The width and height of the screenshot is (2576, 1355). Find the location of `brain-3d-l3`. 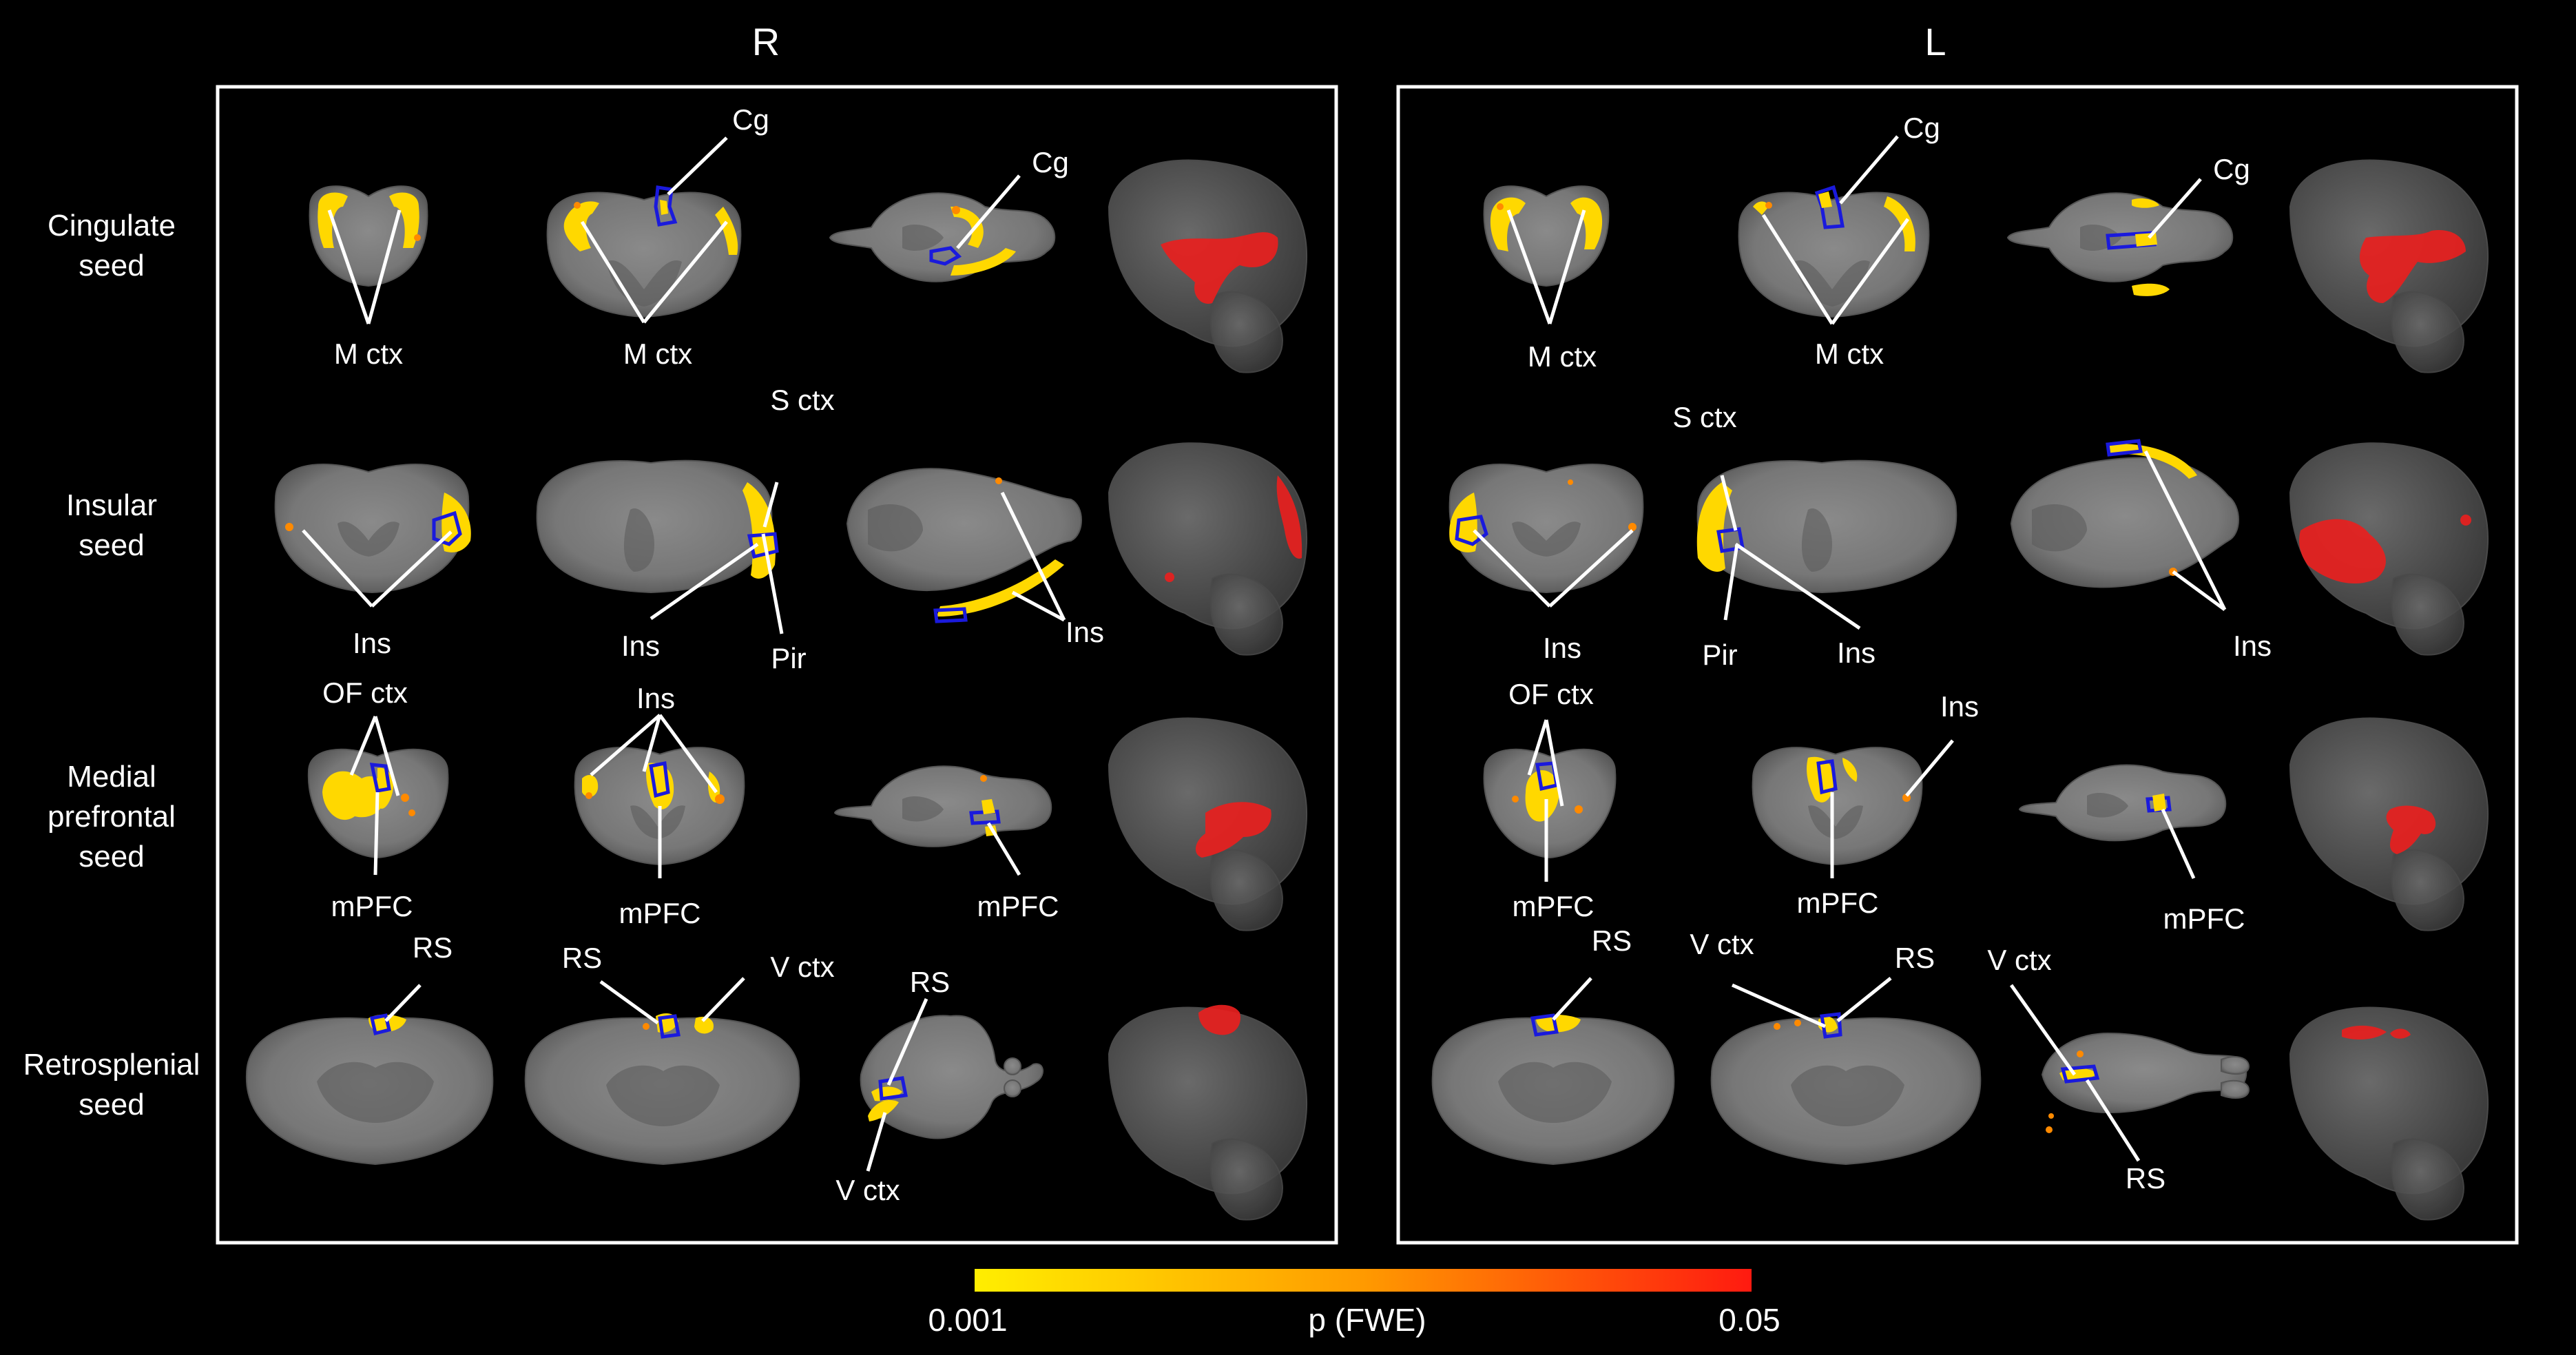

brain-3d-l3 is located at coordinates (2389, 824).